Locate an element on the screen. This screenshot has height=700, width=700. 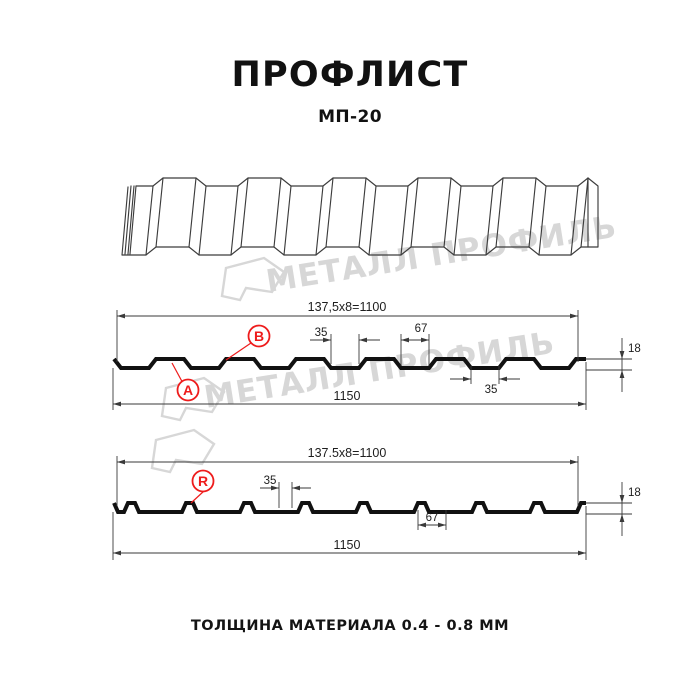
dimension-label-67-r: 67 is located at coordinates (432, 518).